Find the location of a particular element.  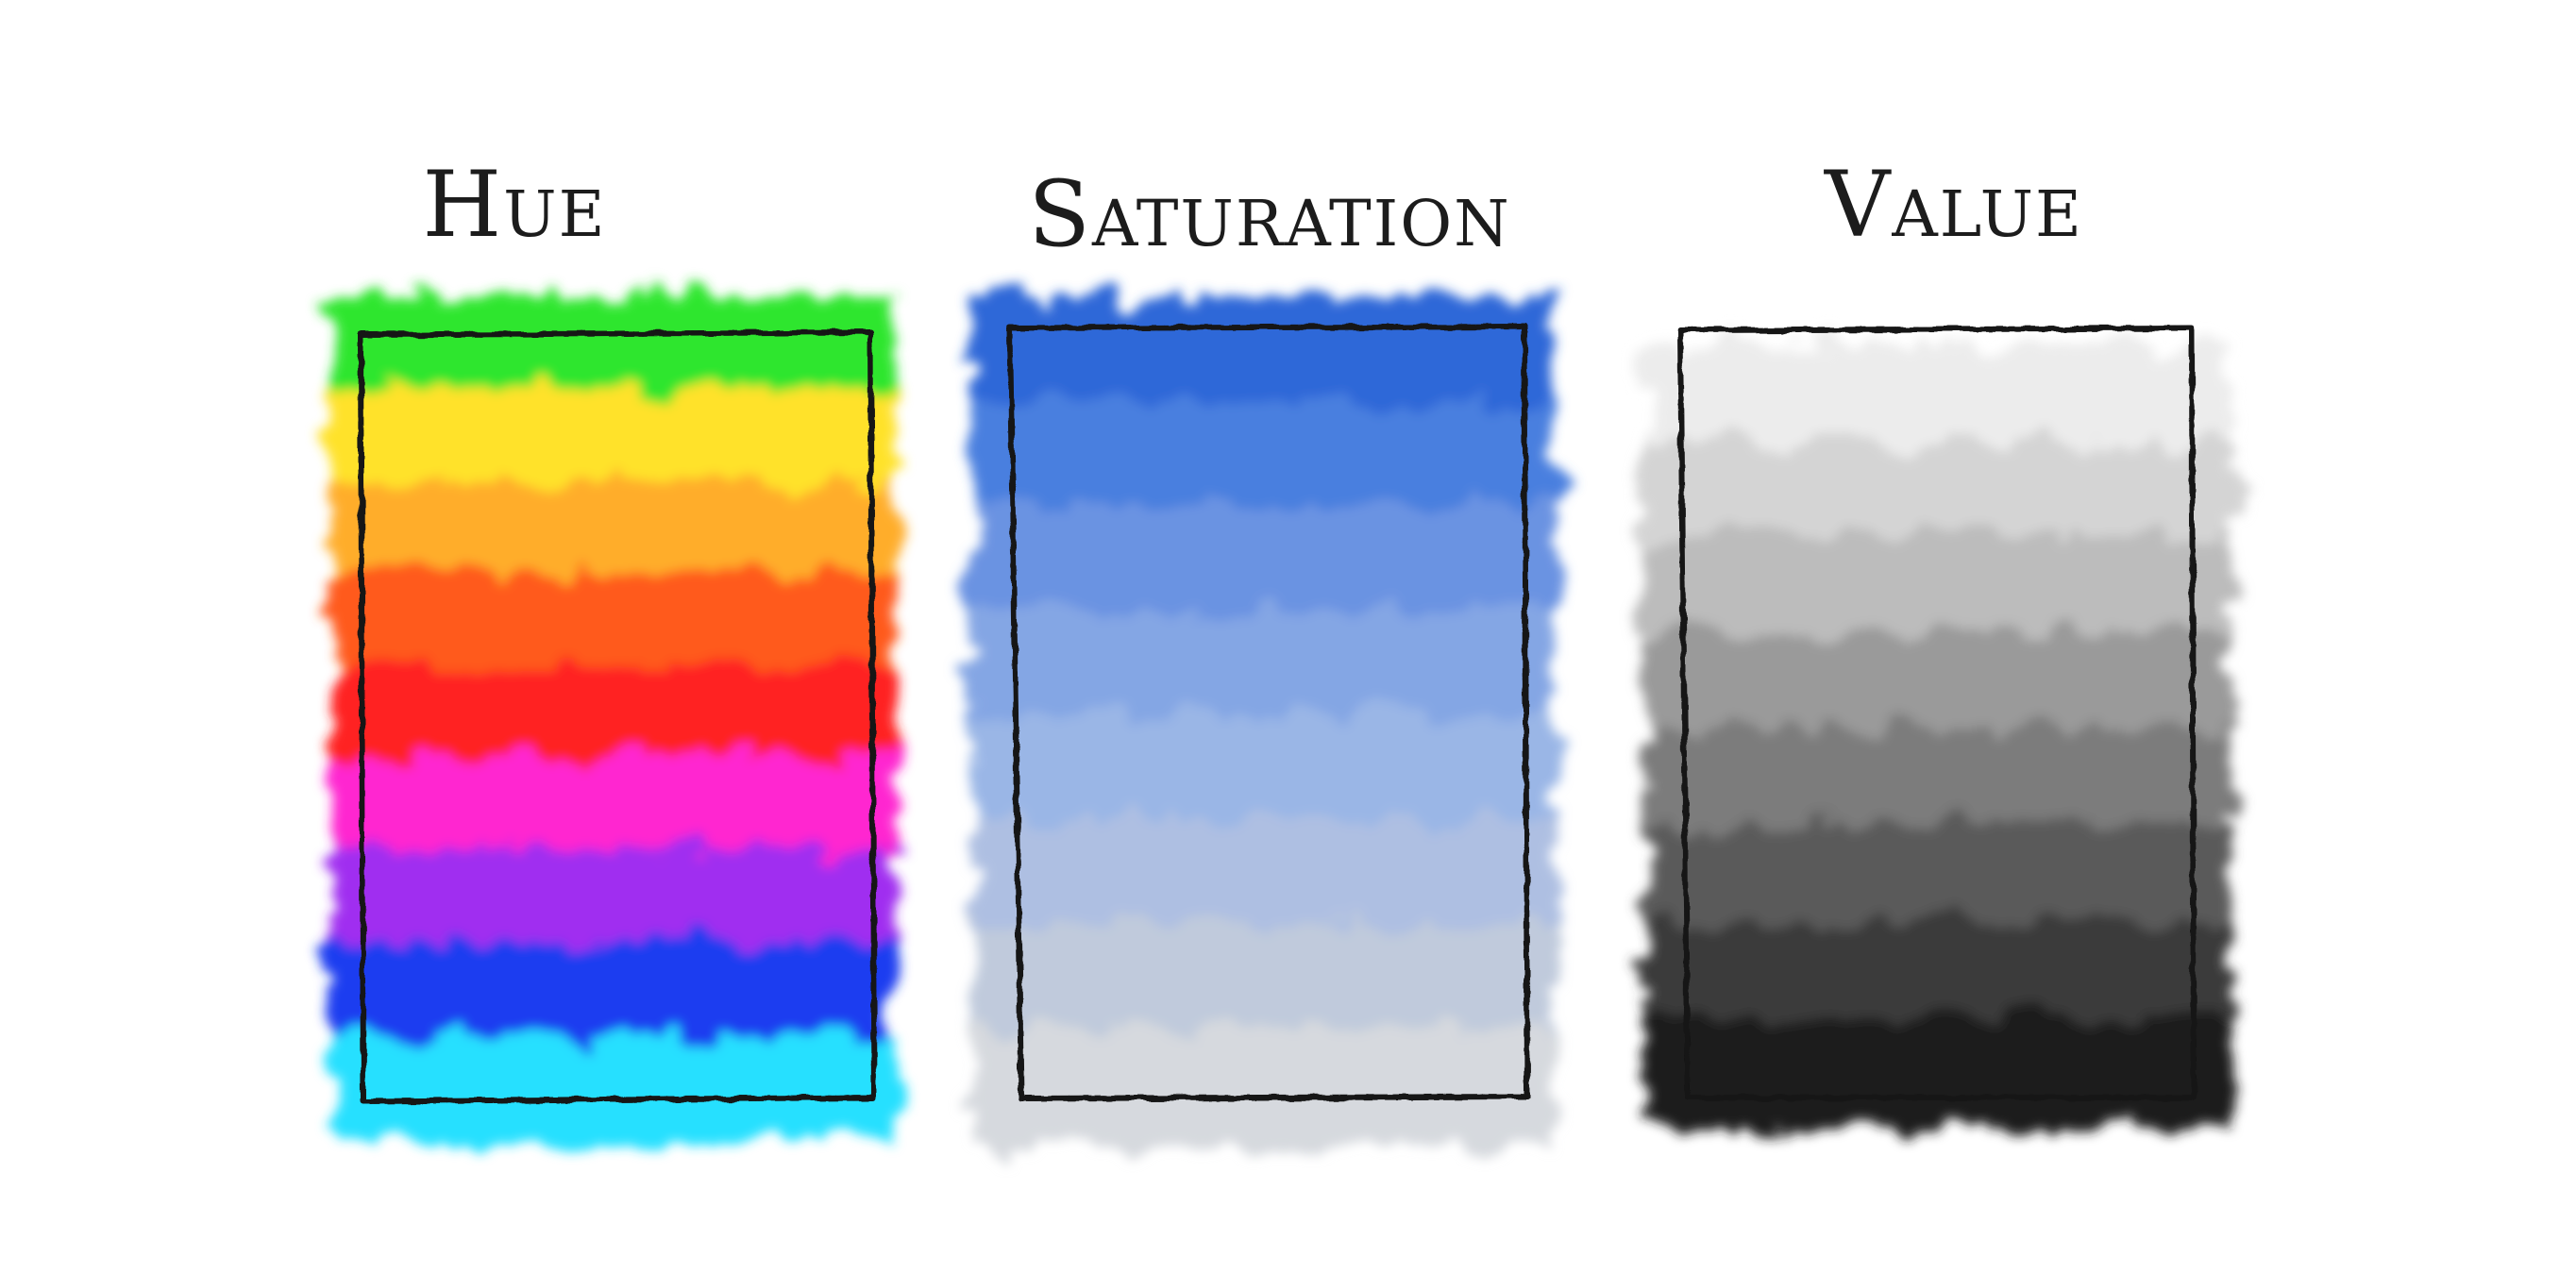

value-frame is located at coordinates (1937, 713).